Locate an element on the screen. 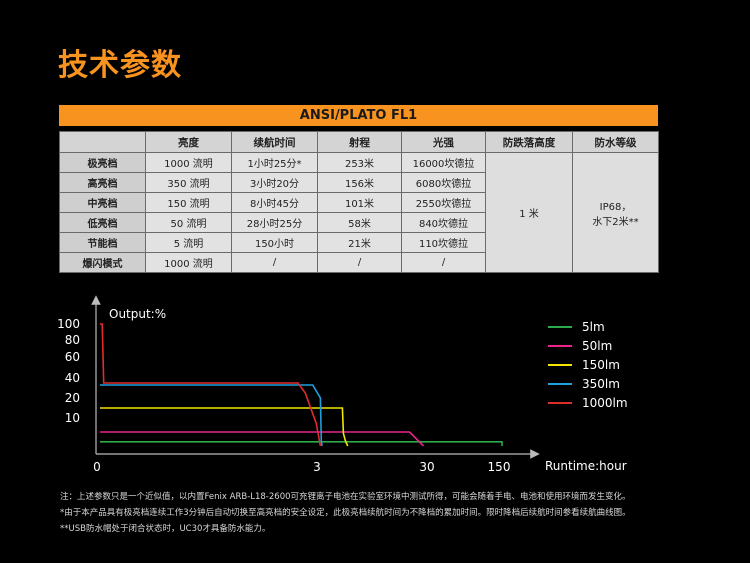 The height and width of the screenshot is (563, 750). y-tick-label: 100 is located at coordinates (68, 324).